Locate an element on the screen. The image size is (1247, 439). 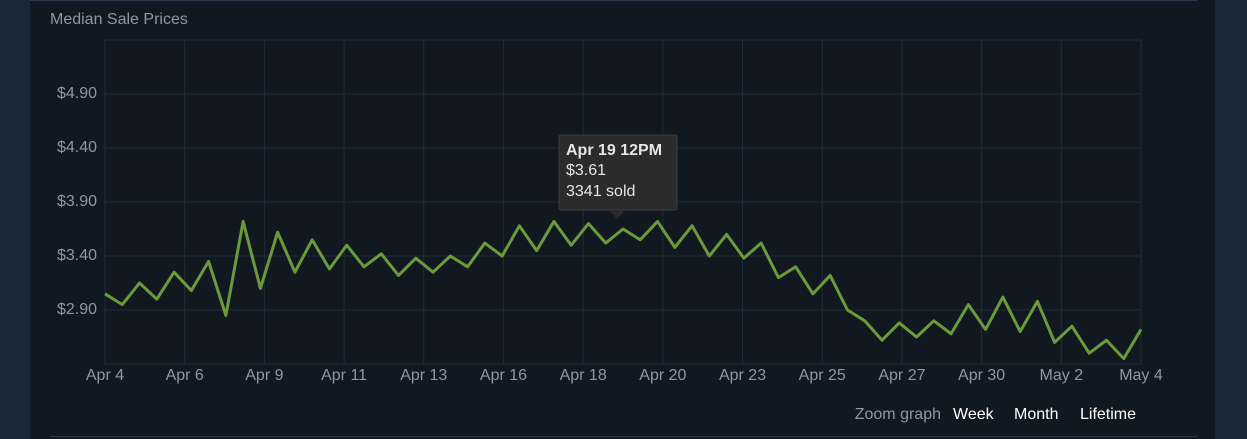
zoom-option: Lifetime is located at coordinates (1108, 414).